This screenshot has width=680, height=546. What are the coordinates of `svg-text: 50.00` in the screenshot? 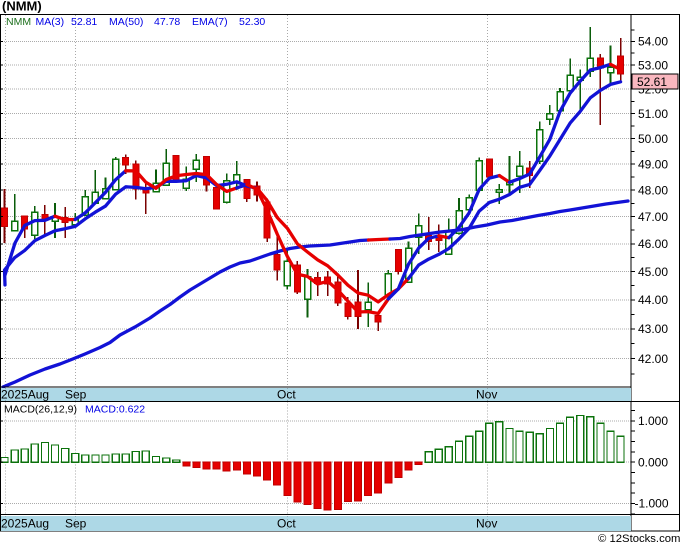 It's located at (653, 139).